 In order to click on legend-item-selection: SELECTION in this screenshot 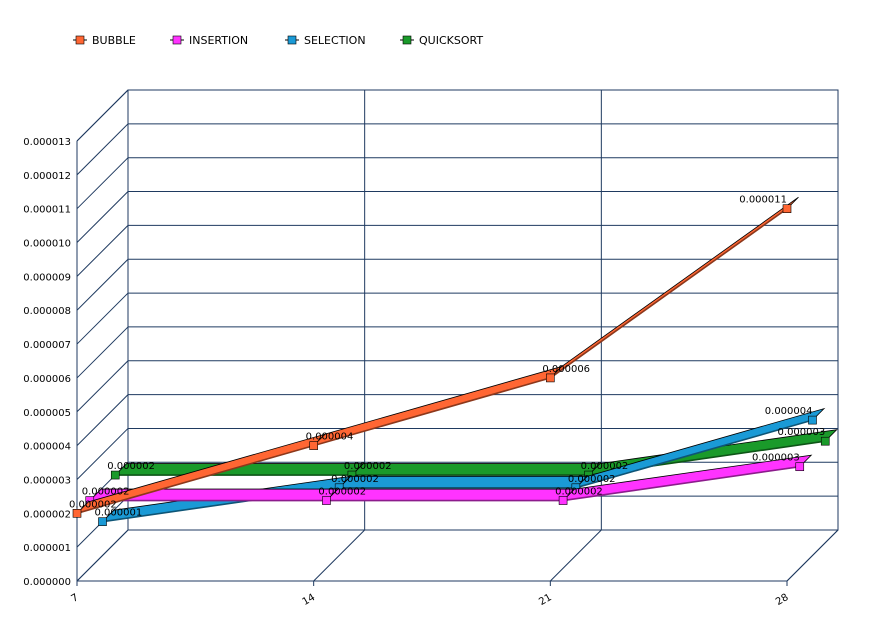, I will do `click(325, 40)`.